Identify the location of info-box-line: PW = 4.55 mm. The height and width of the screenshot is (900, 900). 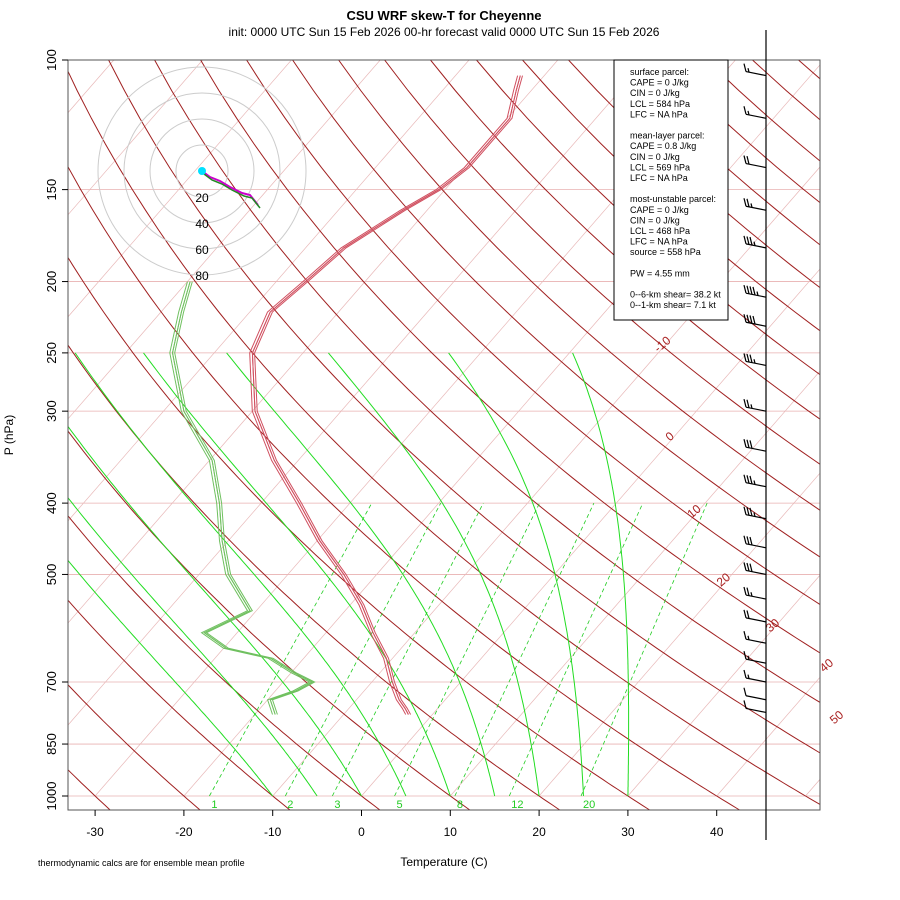
(660, 273).